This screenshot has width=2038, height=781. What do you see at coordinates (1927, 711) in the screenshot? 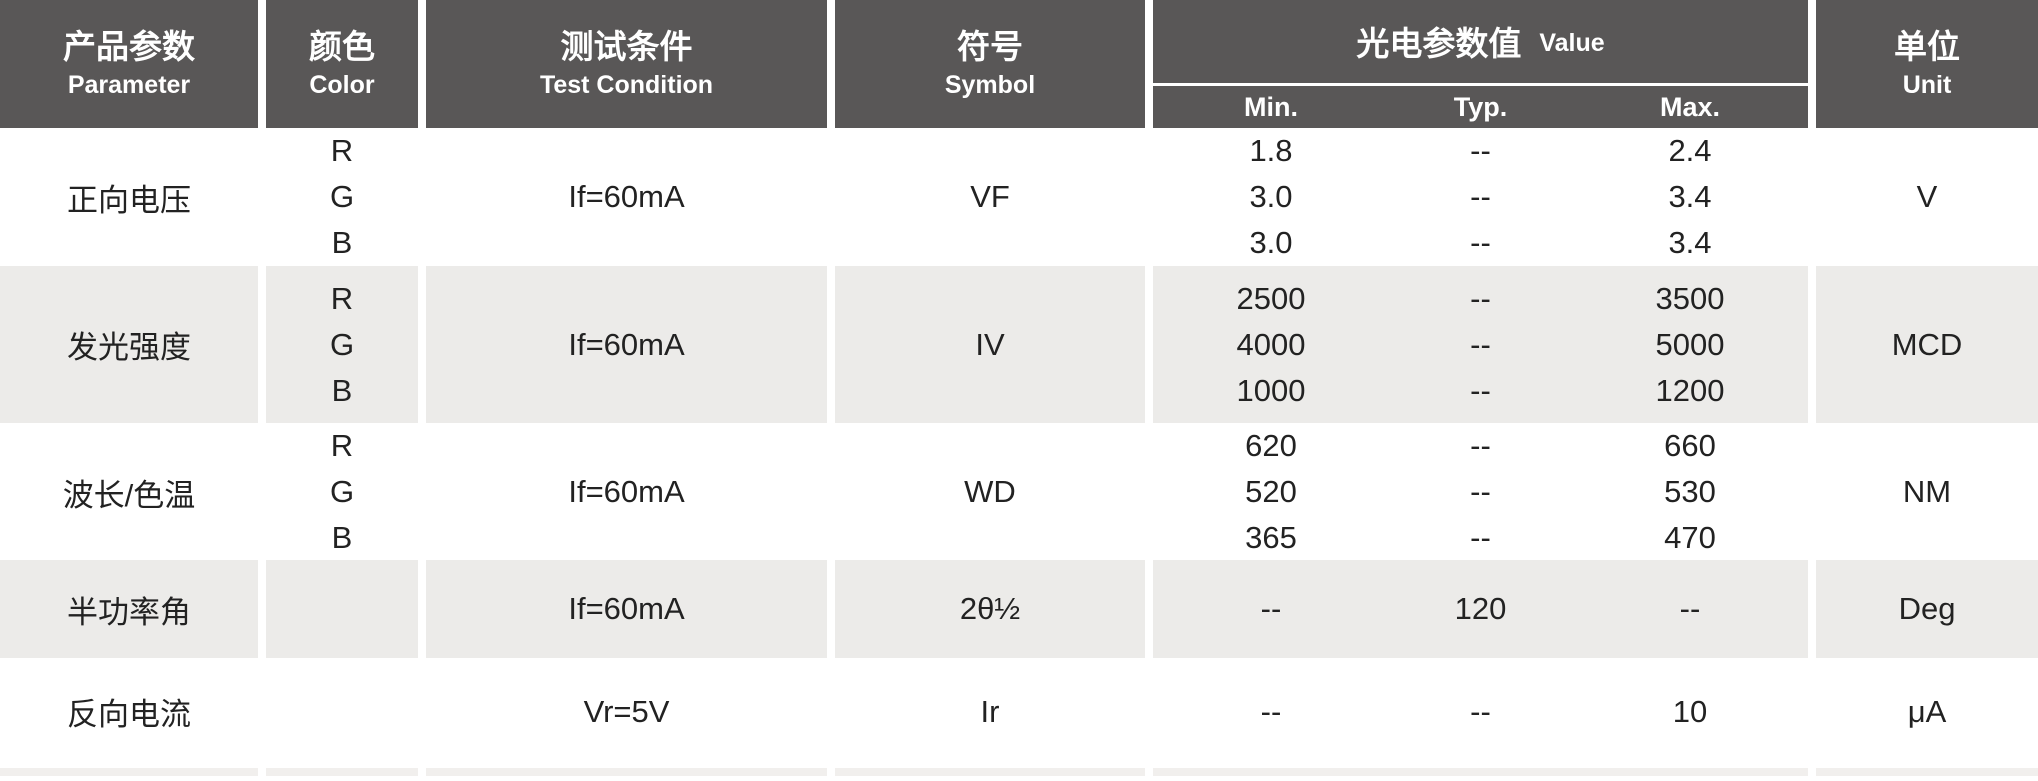
I see `unit-cell: μA` at bounding box center [1927, 711].